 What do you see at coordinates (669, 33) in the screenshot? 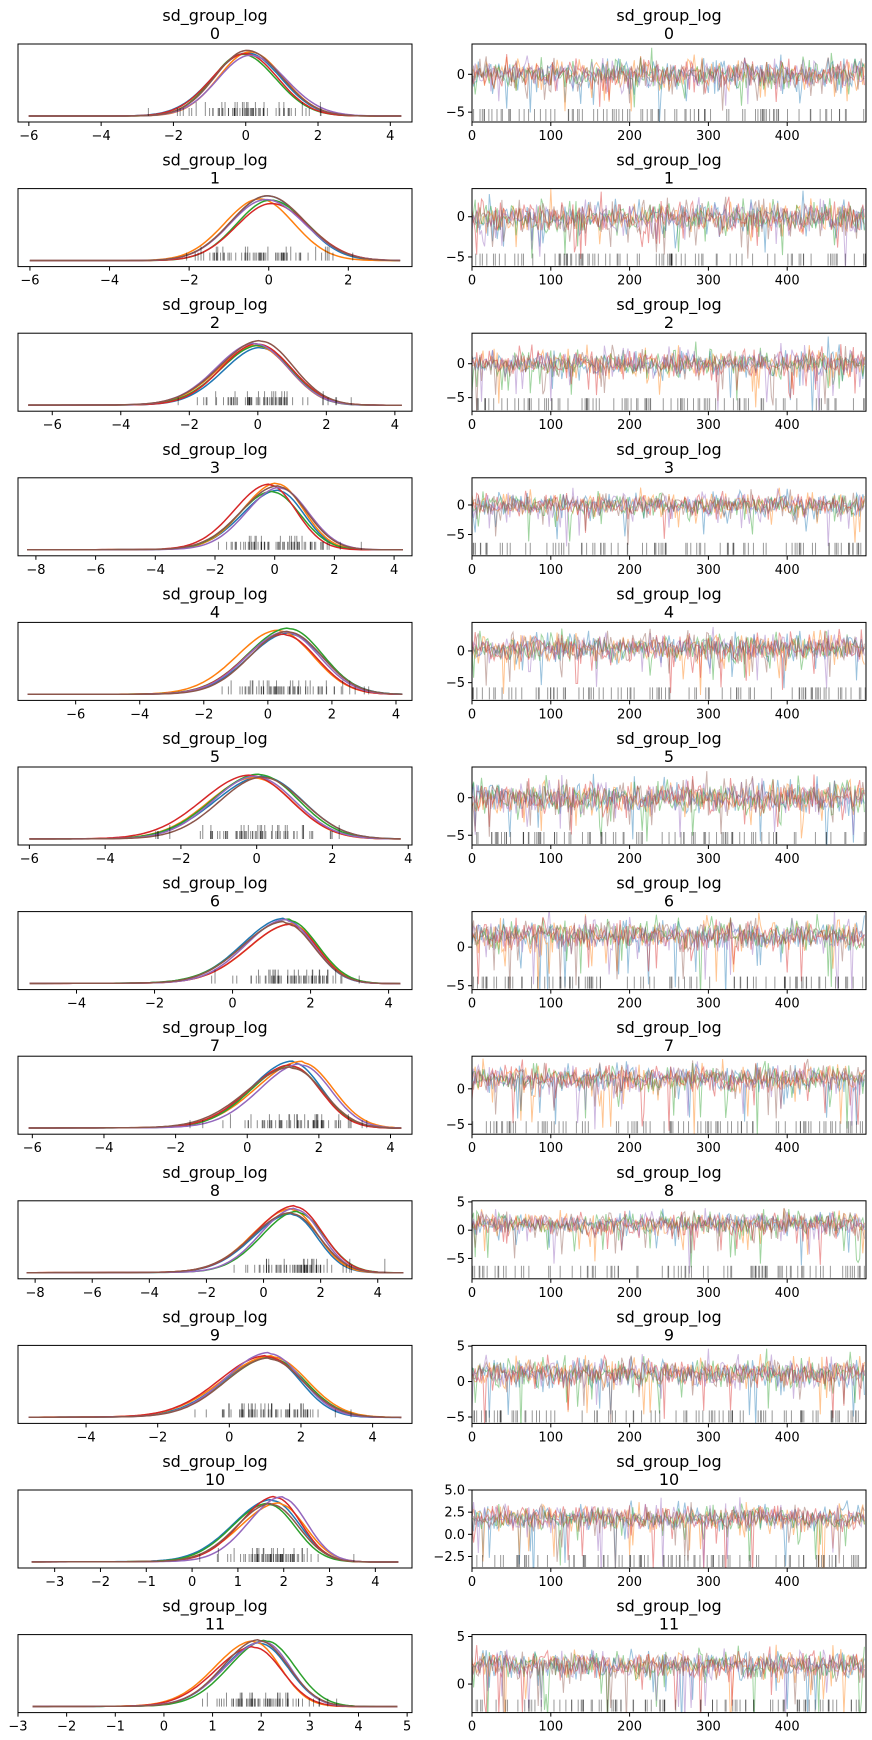
I see `subplot-subtitle: 0` at bounding box center [669, 33].